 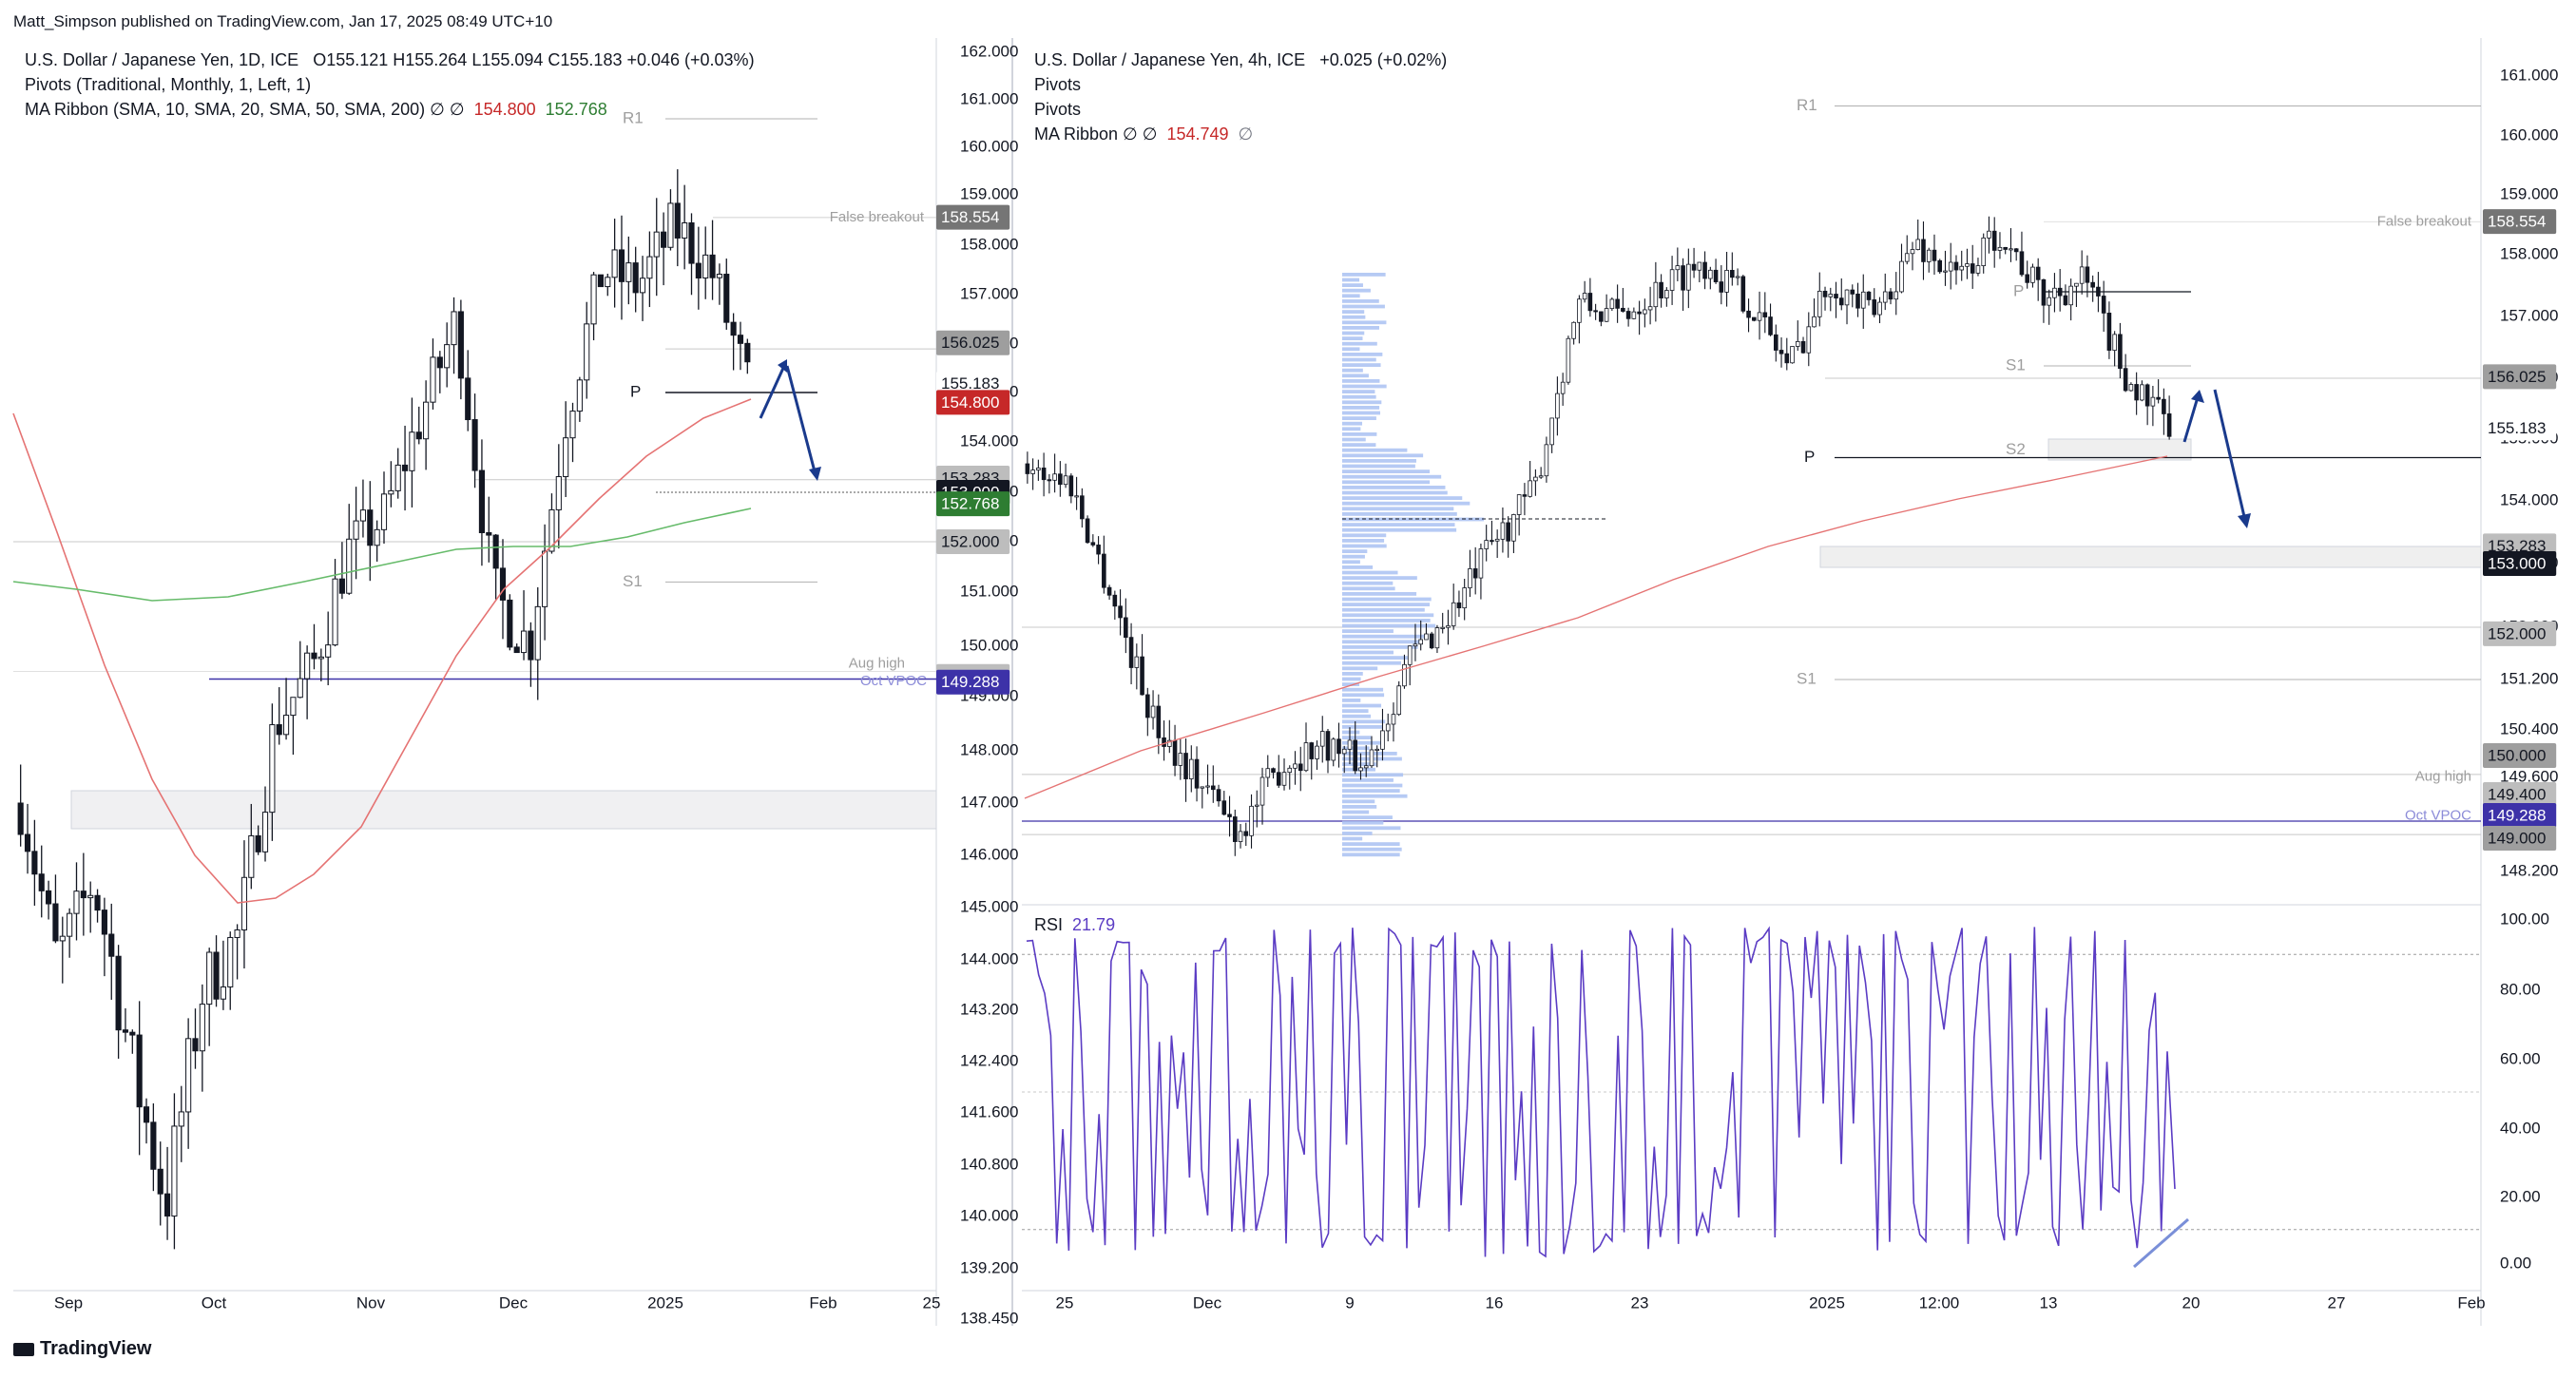 I want to click on left-price-tick: 157.000, so click(x=989, y=293).